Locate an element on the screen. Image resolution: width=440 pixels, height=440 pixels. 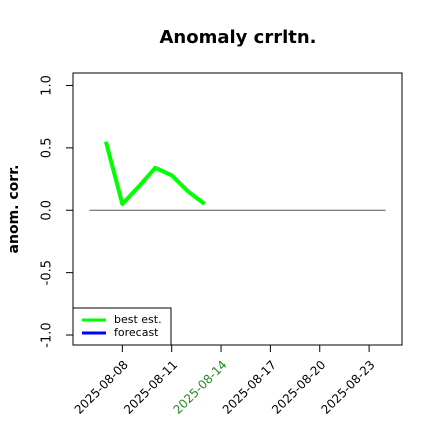
y-axis-label: anom. corr. is located at coordinates (14, 209).